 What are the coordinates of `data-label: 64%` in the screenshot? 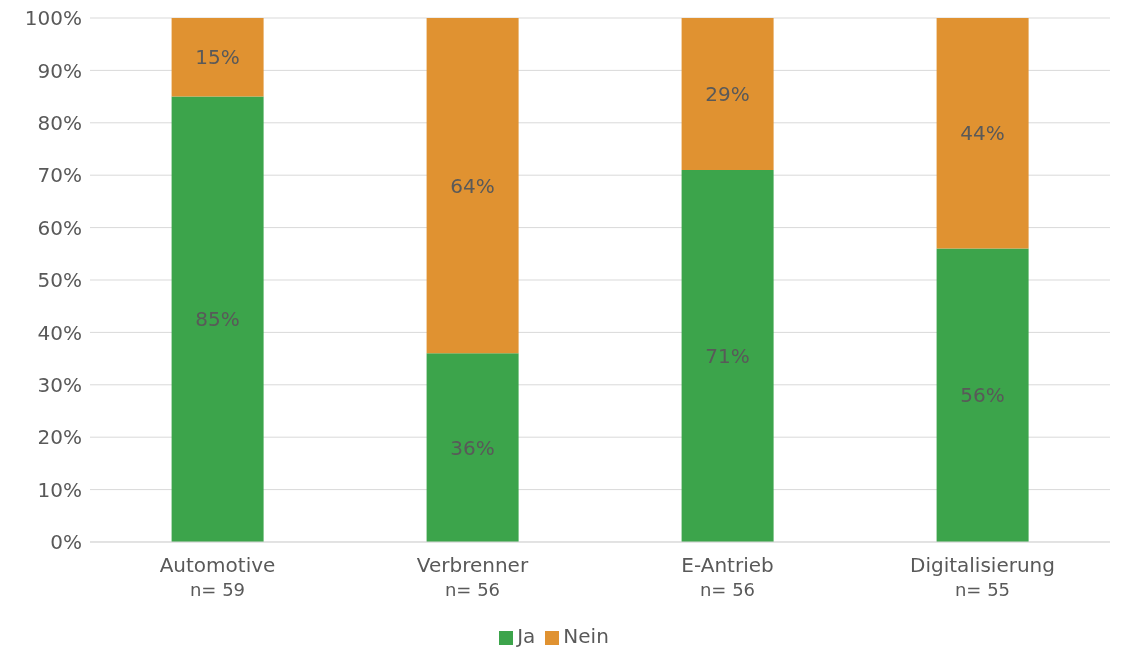 It's located at (472, 185).